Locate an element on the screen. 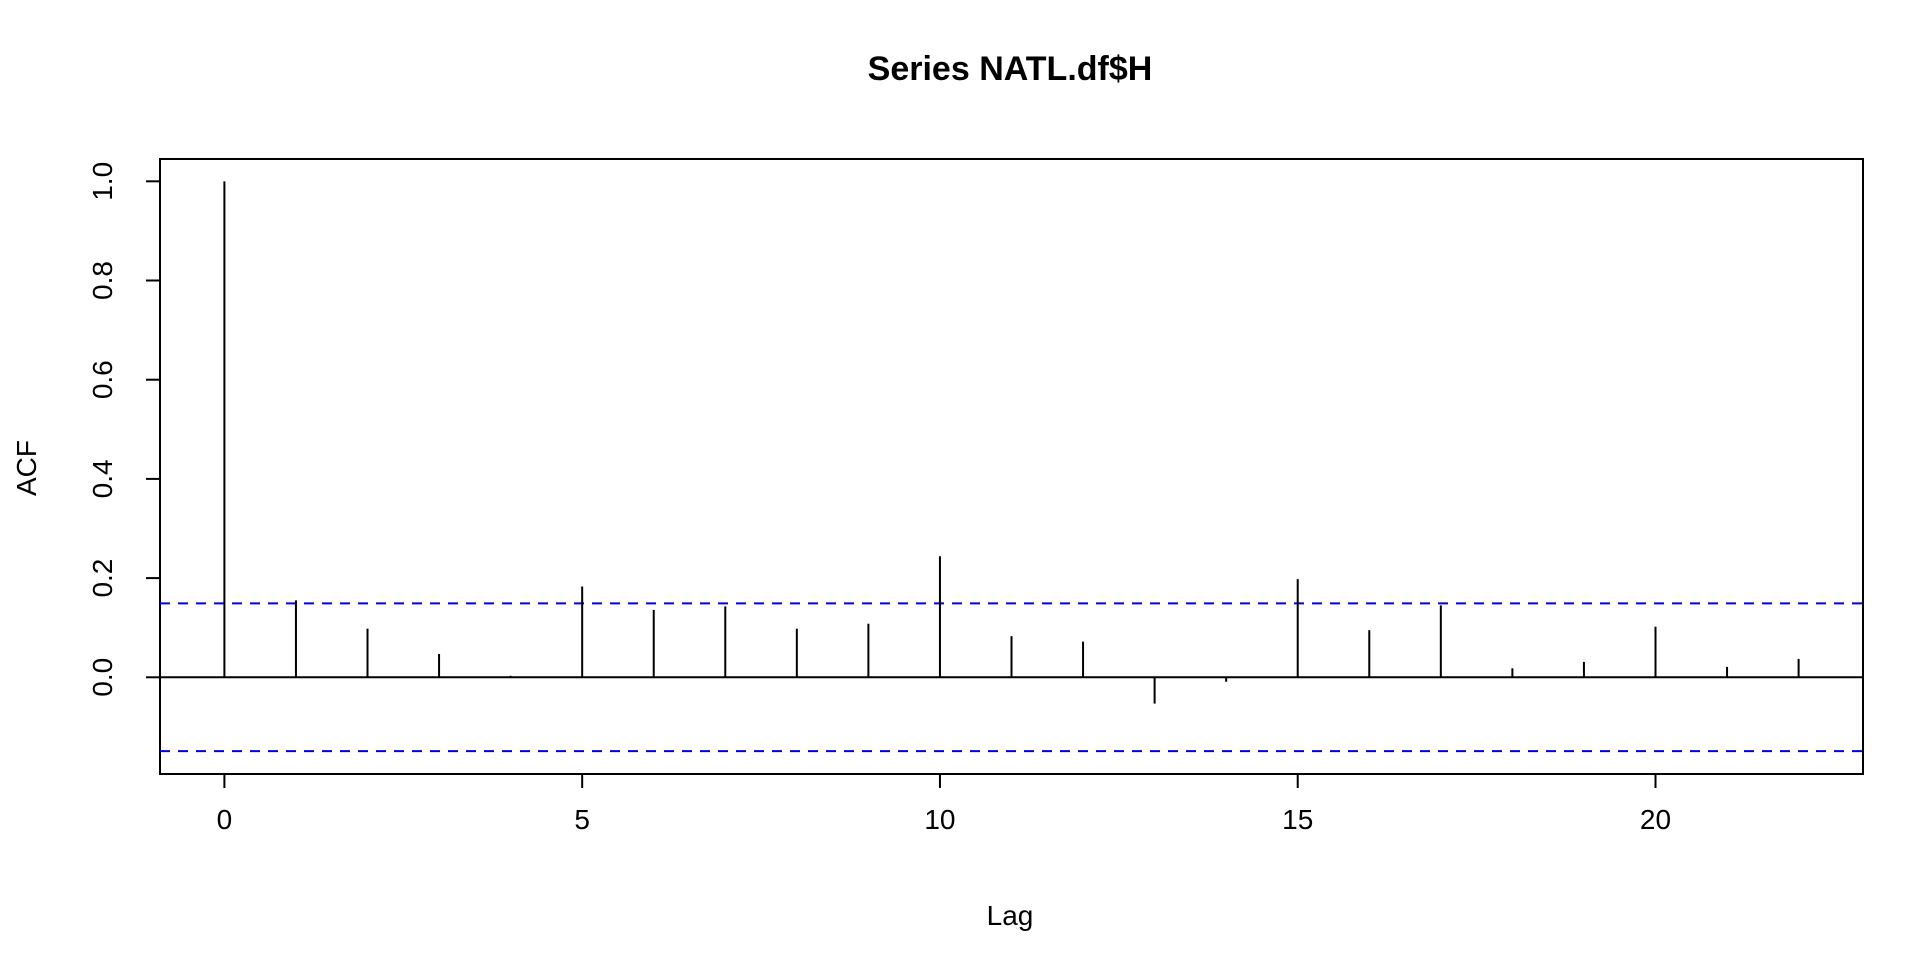  y-tick-label: 0.4 is located at coordinates (102, 478).